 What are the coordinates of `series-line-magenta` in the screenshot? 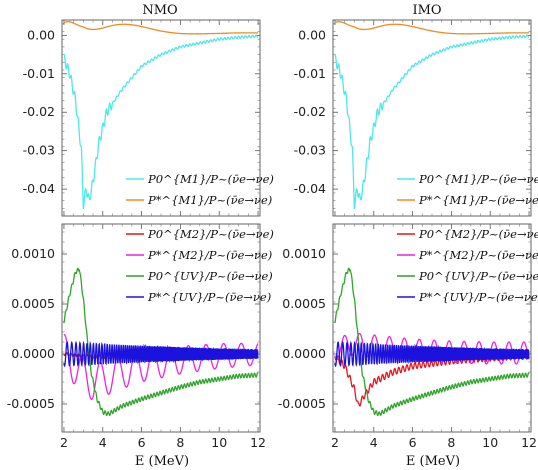 It's located at (161, 367).